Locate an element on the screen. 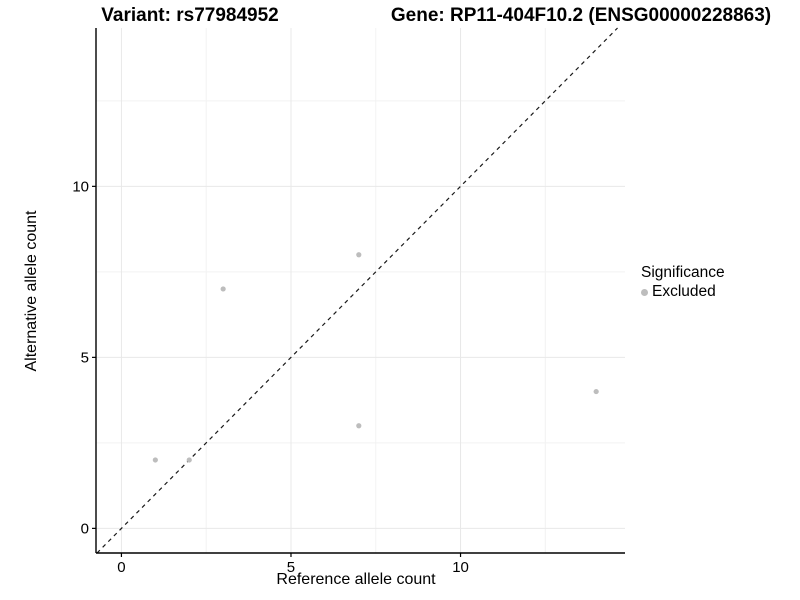  legend-item-label: Excluded is located at coordinates (684, 291).